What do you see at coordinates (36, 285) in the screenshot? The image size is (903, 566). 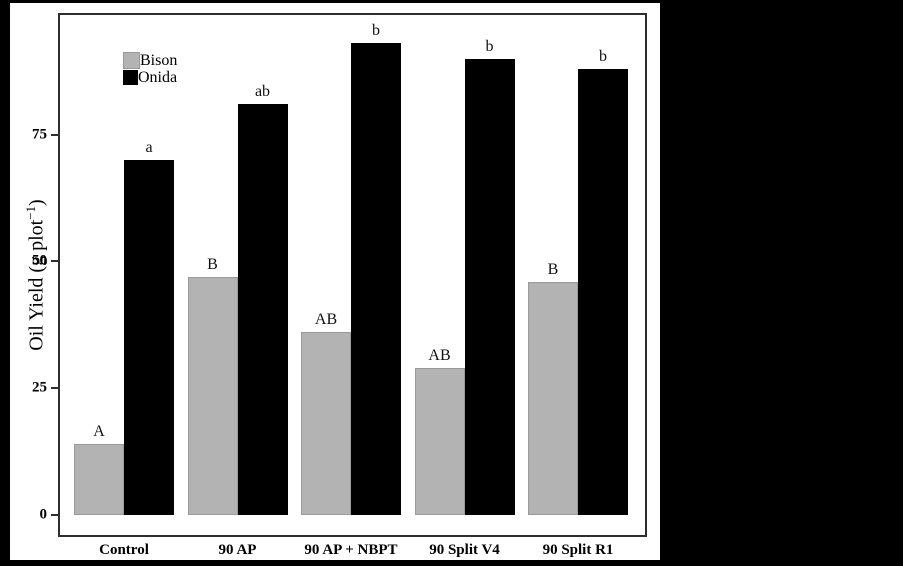 I see `y-axis-title-text: Oil Yield (g plot` at bounding box center [36, 285].